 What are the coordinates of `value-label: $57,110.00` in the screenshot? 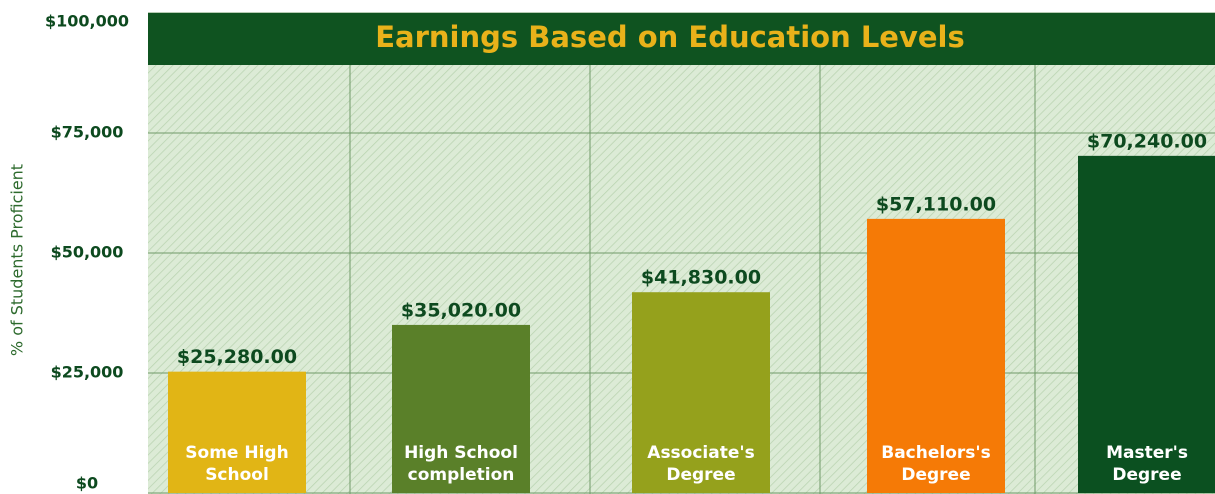 It's located at (936, 204).